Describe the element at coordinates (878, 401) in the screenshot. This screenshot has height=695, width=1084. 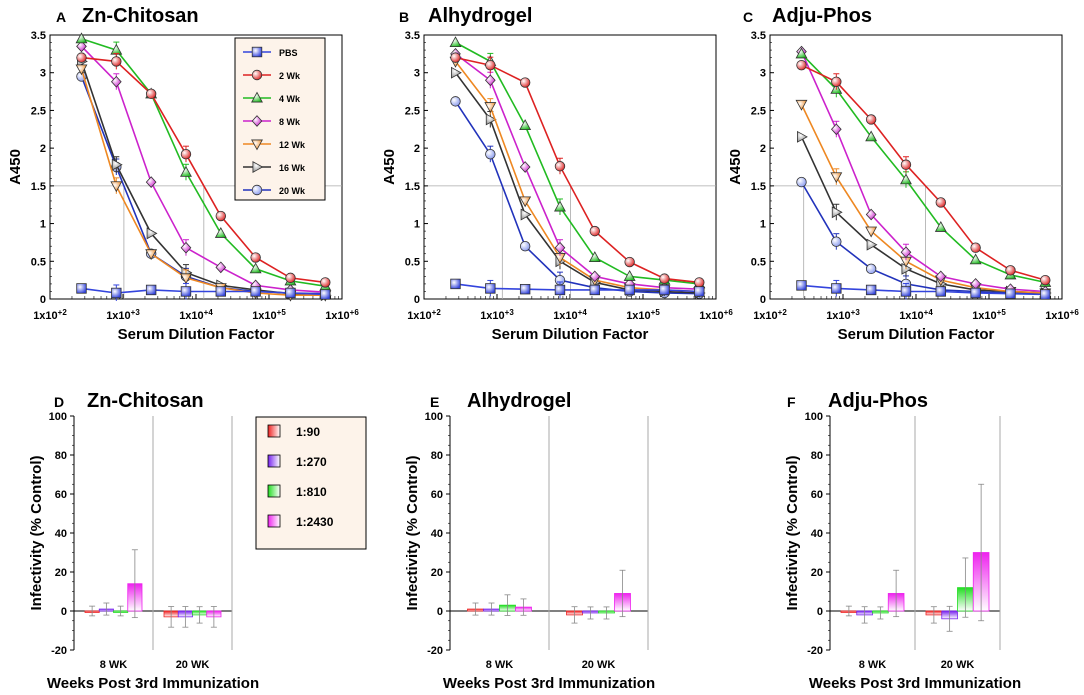
I see `chart-title: Adju-Phos` at that location.